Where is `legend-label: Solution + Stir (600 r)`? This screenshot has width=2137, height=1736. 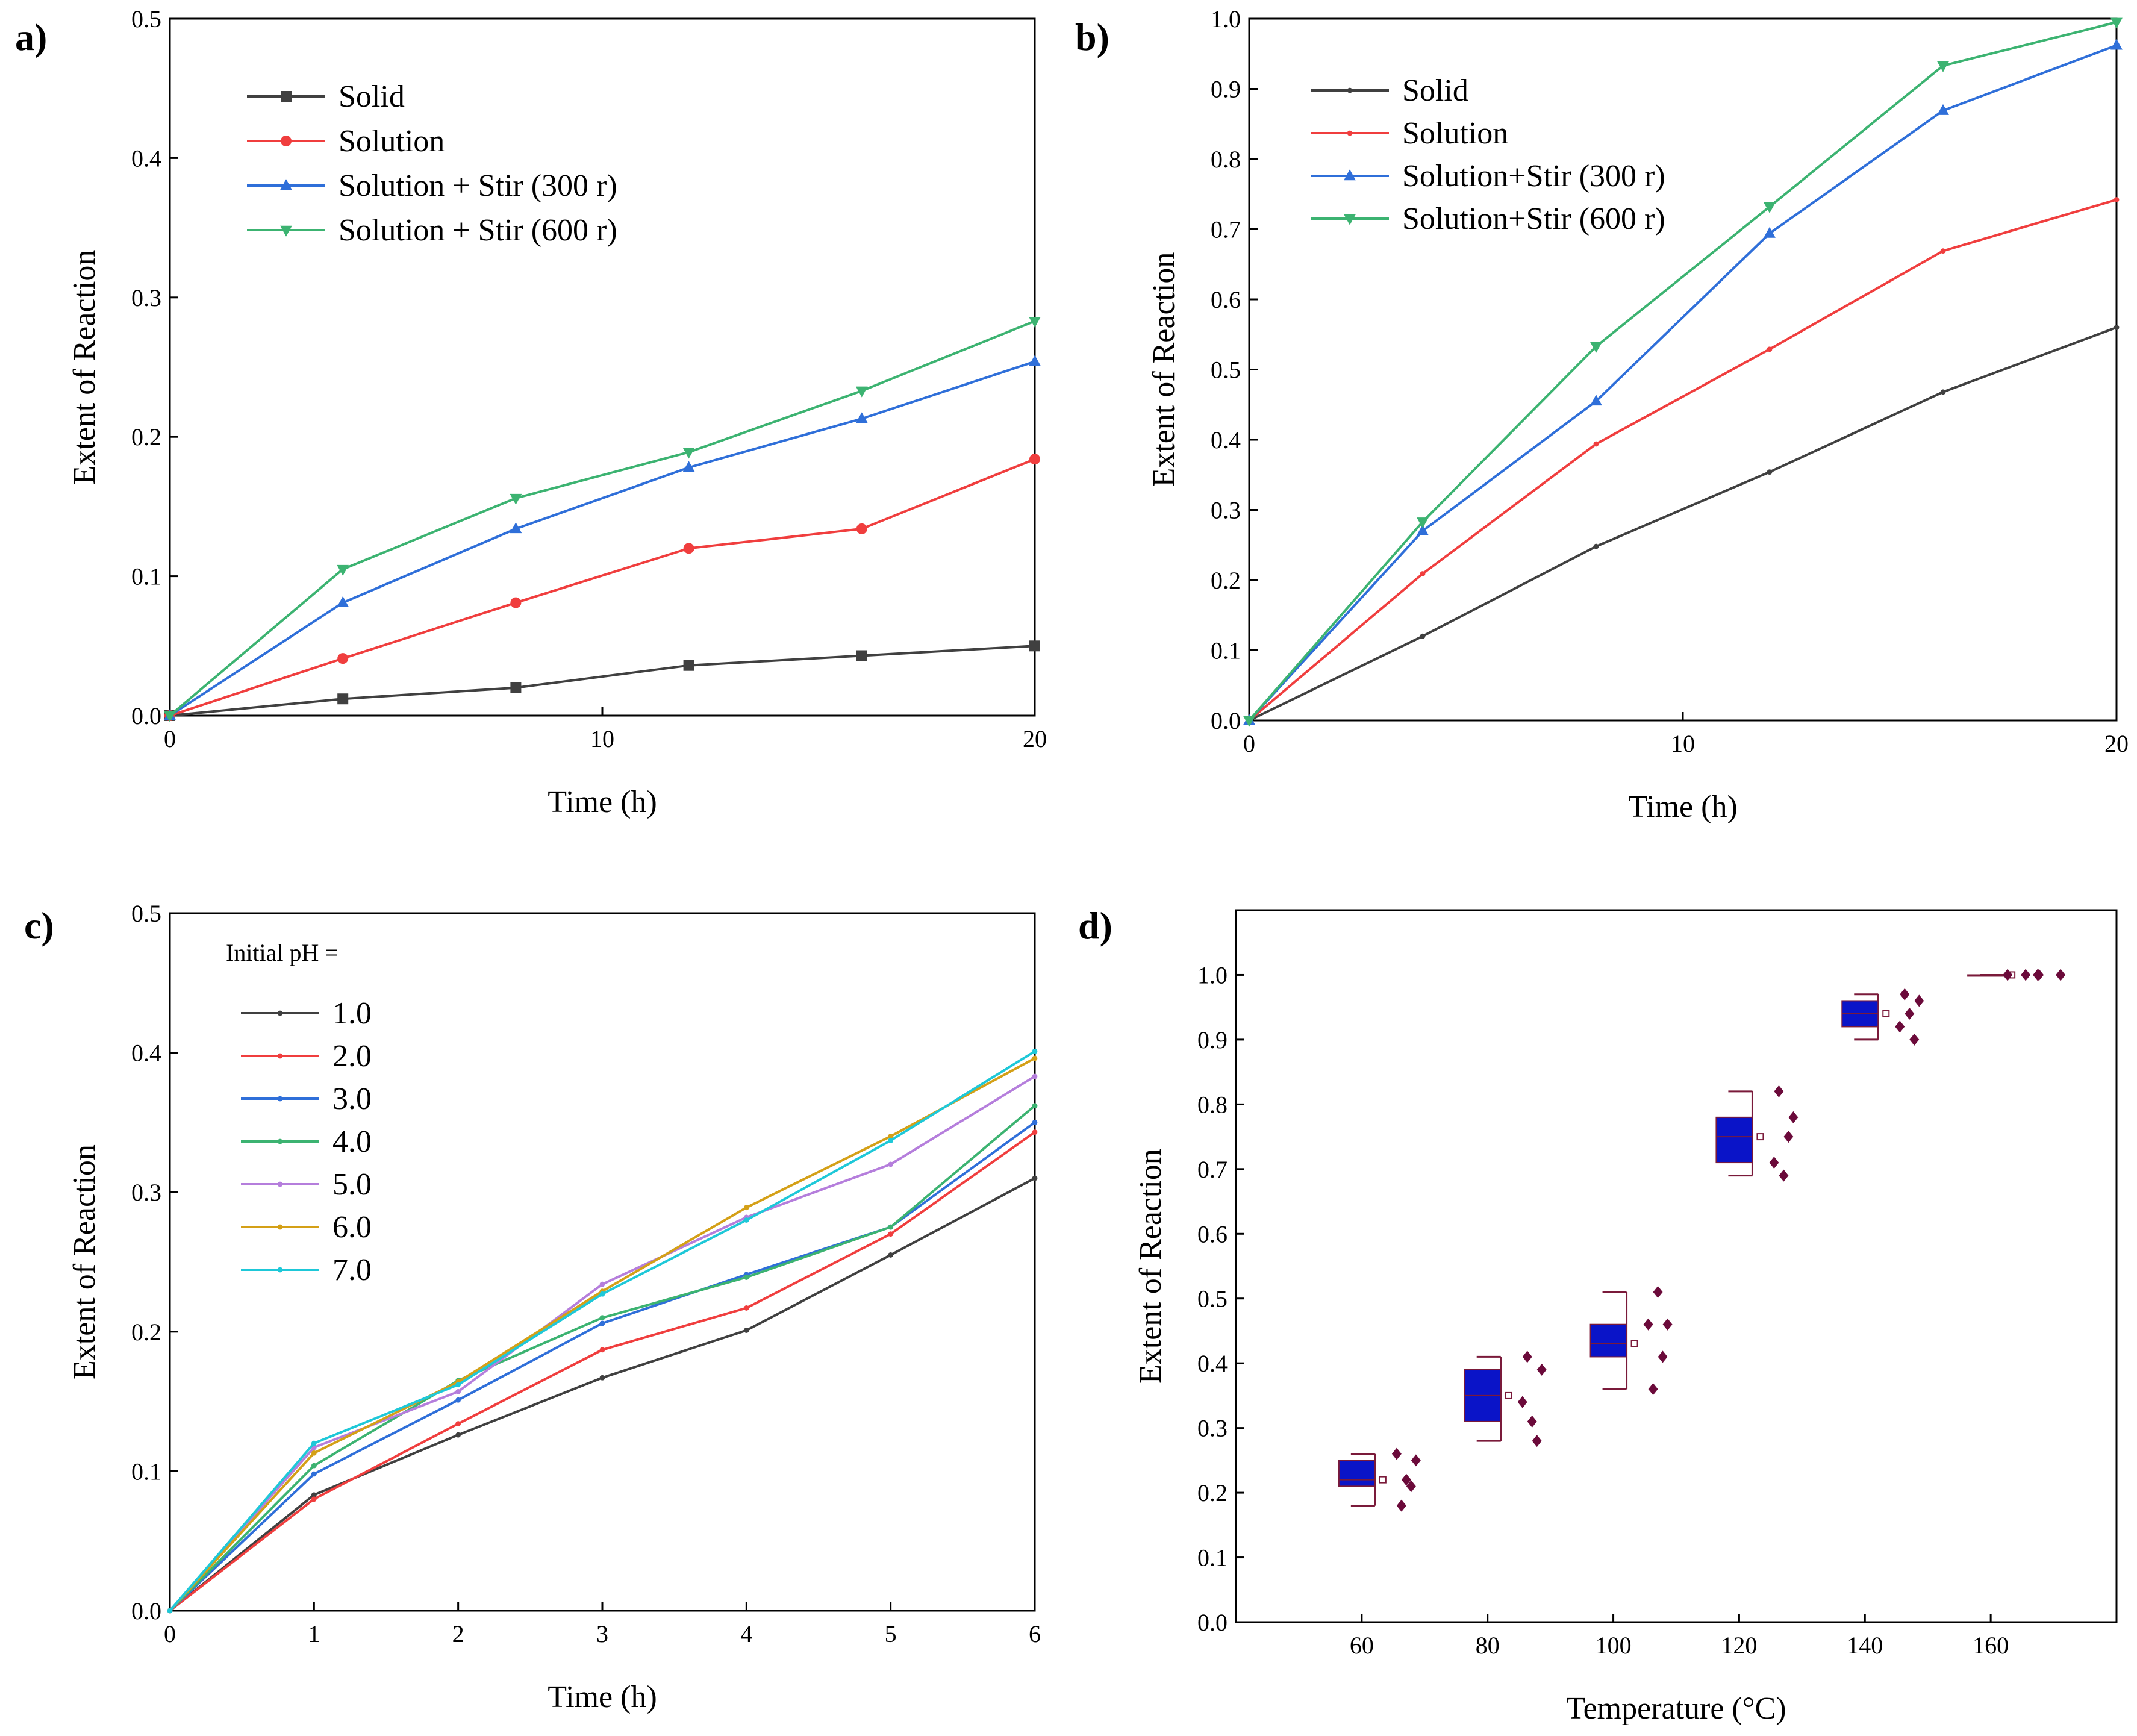
legend-label: Solution + Stir (600 r) is located at coordinates (477, 230).